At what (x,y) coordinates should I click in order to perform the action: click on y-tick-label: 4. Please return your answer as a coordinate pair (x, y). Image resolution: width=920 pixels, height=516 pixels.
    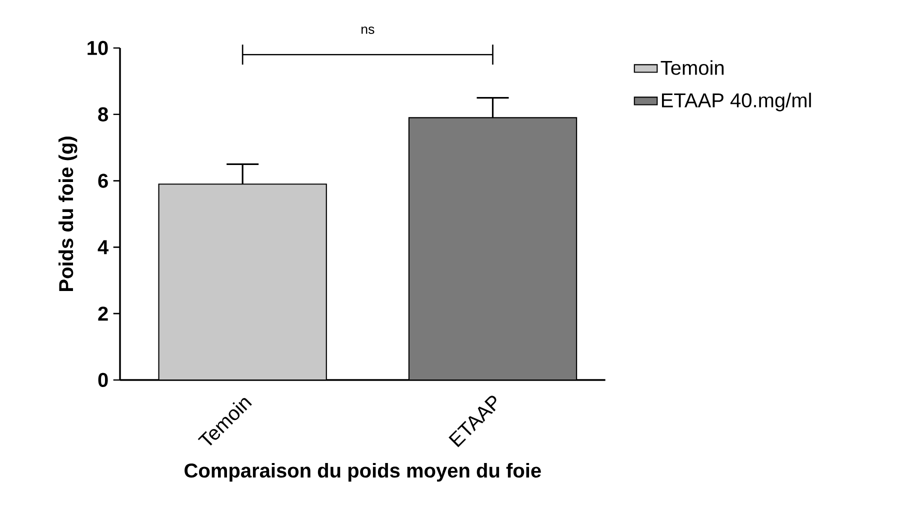
    Looking at the image, I should click on (103, 247).